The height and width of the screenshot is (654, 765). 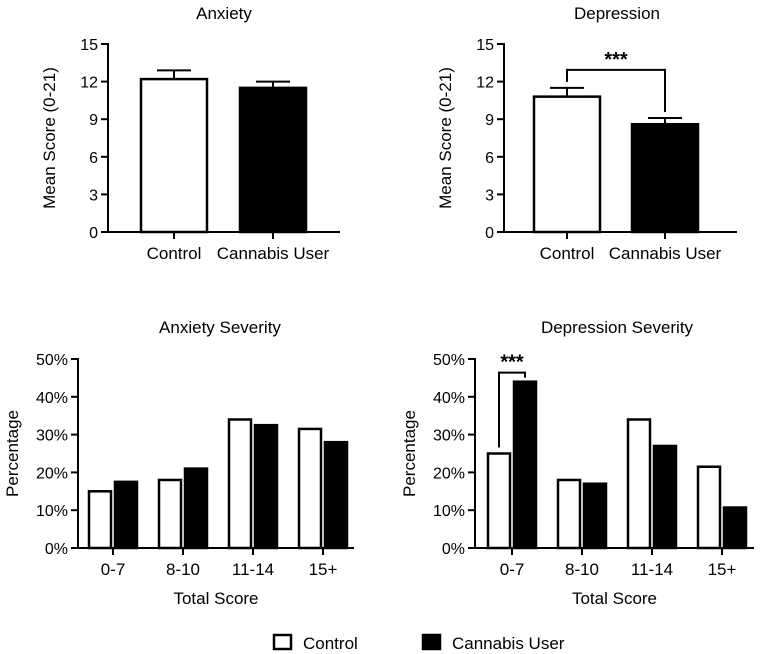 What do you see at coordinates (617, 13) in the screenshot?
I see `chart-title: Depression` at bounding box center [617, 13].